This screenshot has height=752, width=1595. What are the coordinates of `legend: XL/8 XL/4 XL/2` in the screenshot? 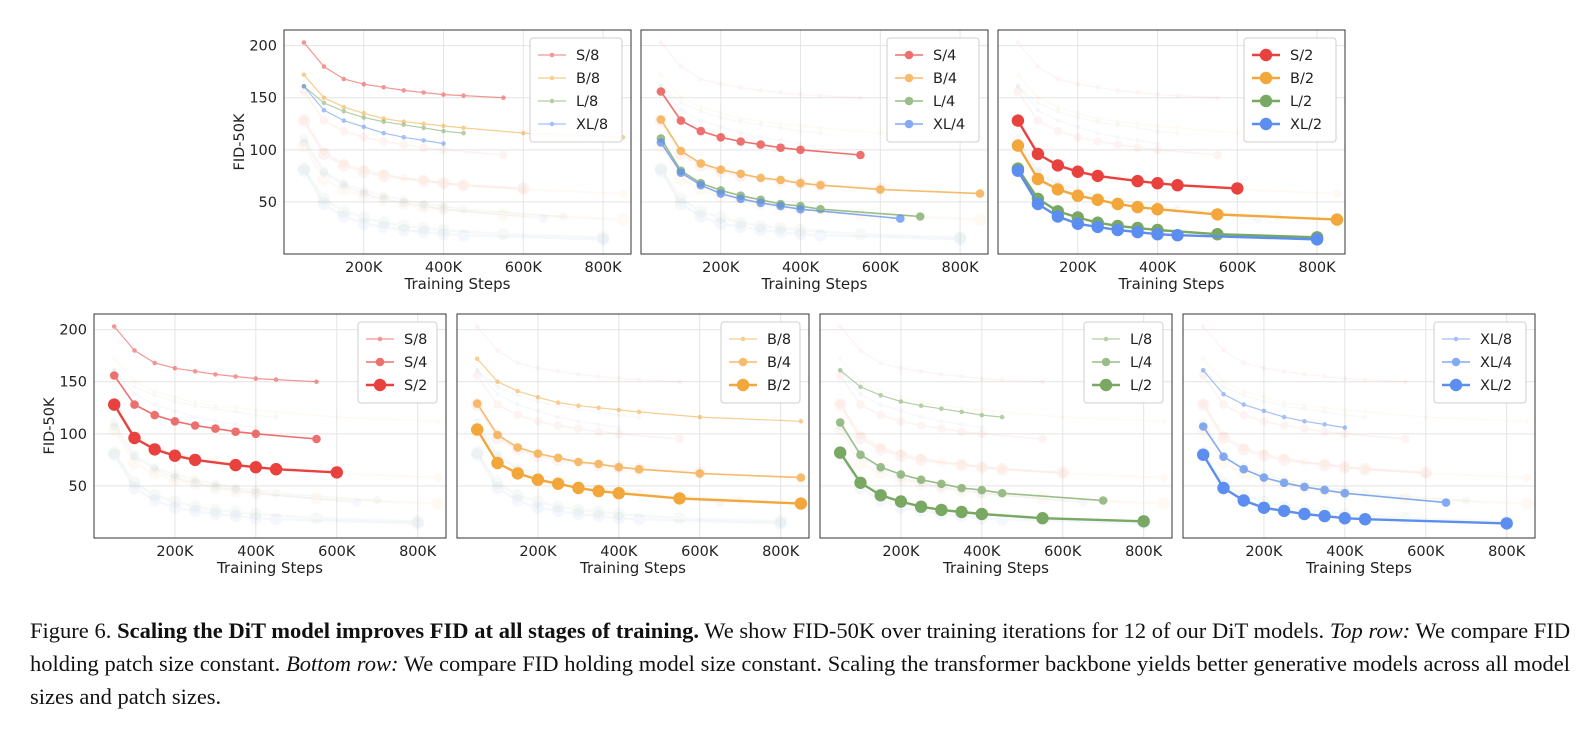 It's located at (1480, 362).